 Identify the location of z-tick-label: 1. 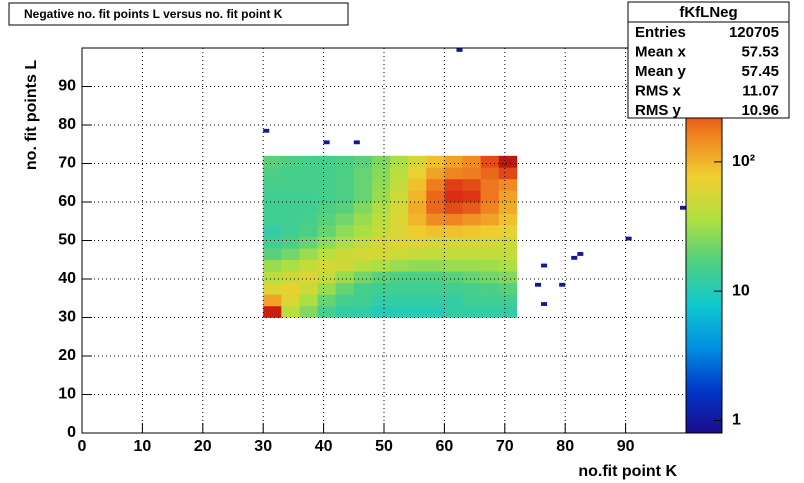
(736, 420).